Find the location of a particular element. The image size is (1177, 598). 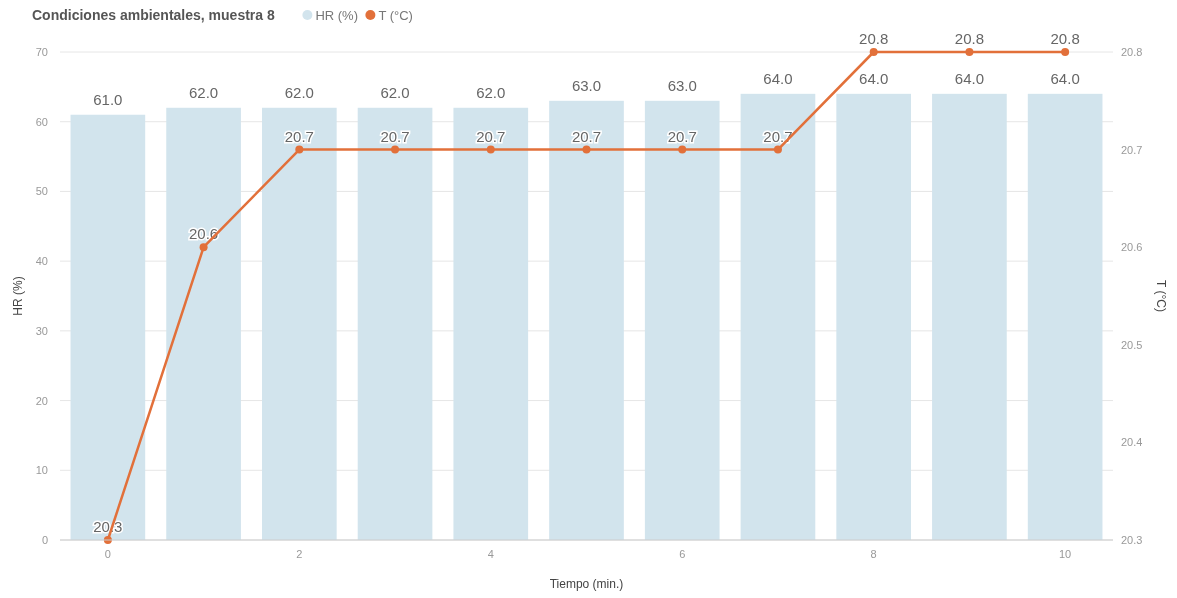

y-tick-label: 70 is located at coordinates (41, 52).